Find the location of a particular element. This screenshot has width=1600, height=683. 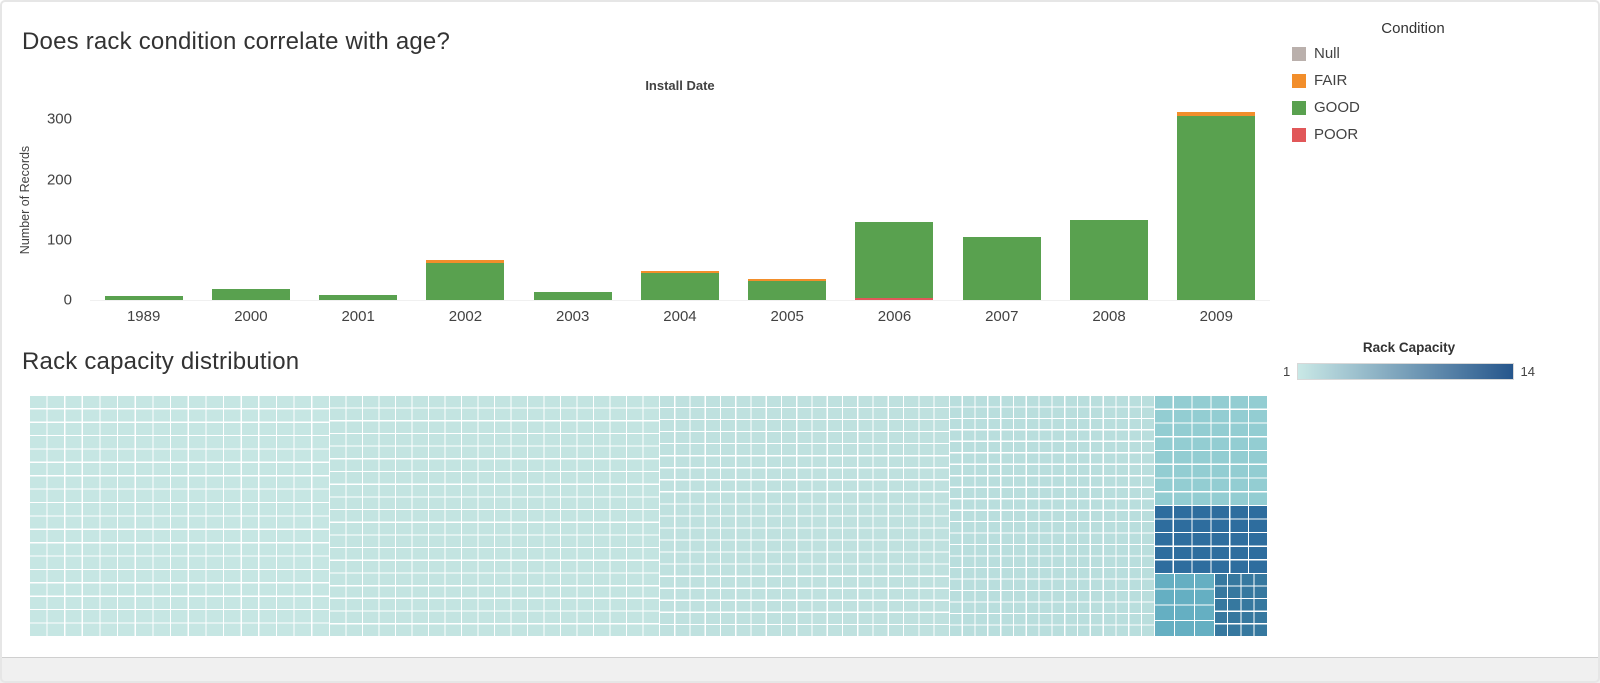

bar-column-2004 is located at coordinates (679, 200).